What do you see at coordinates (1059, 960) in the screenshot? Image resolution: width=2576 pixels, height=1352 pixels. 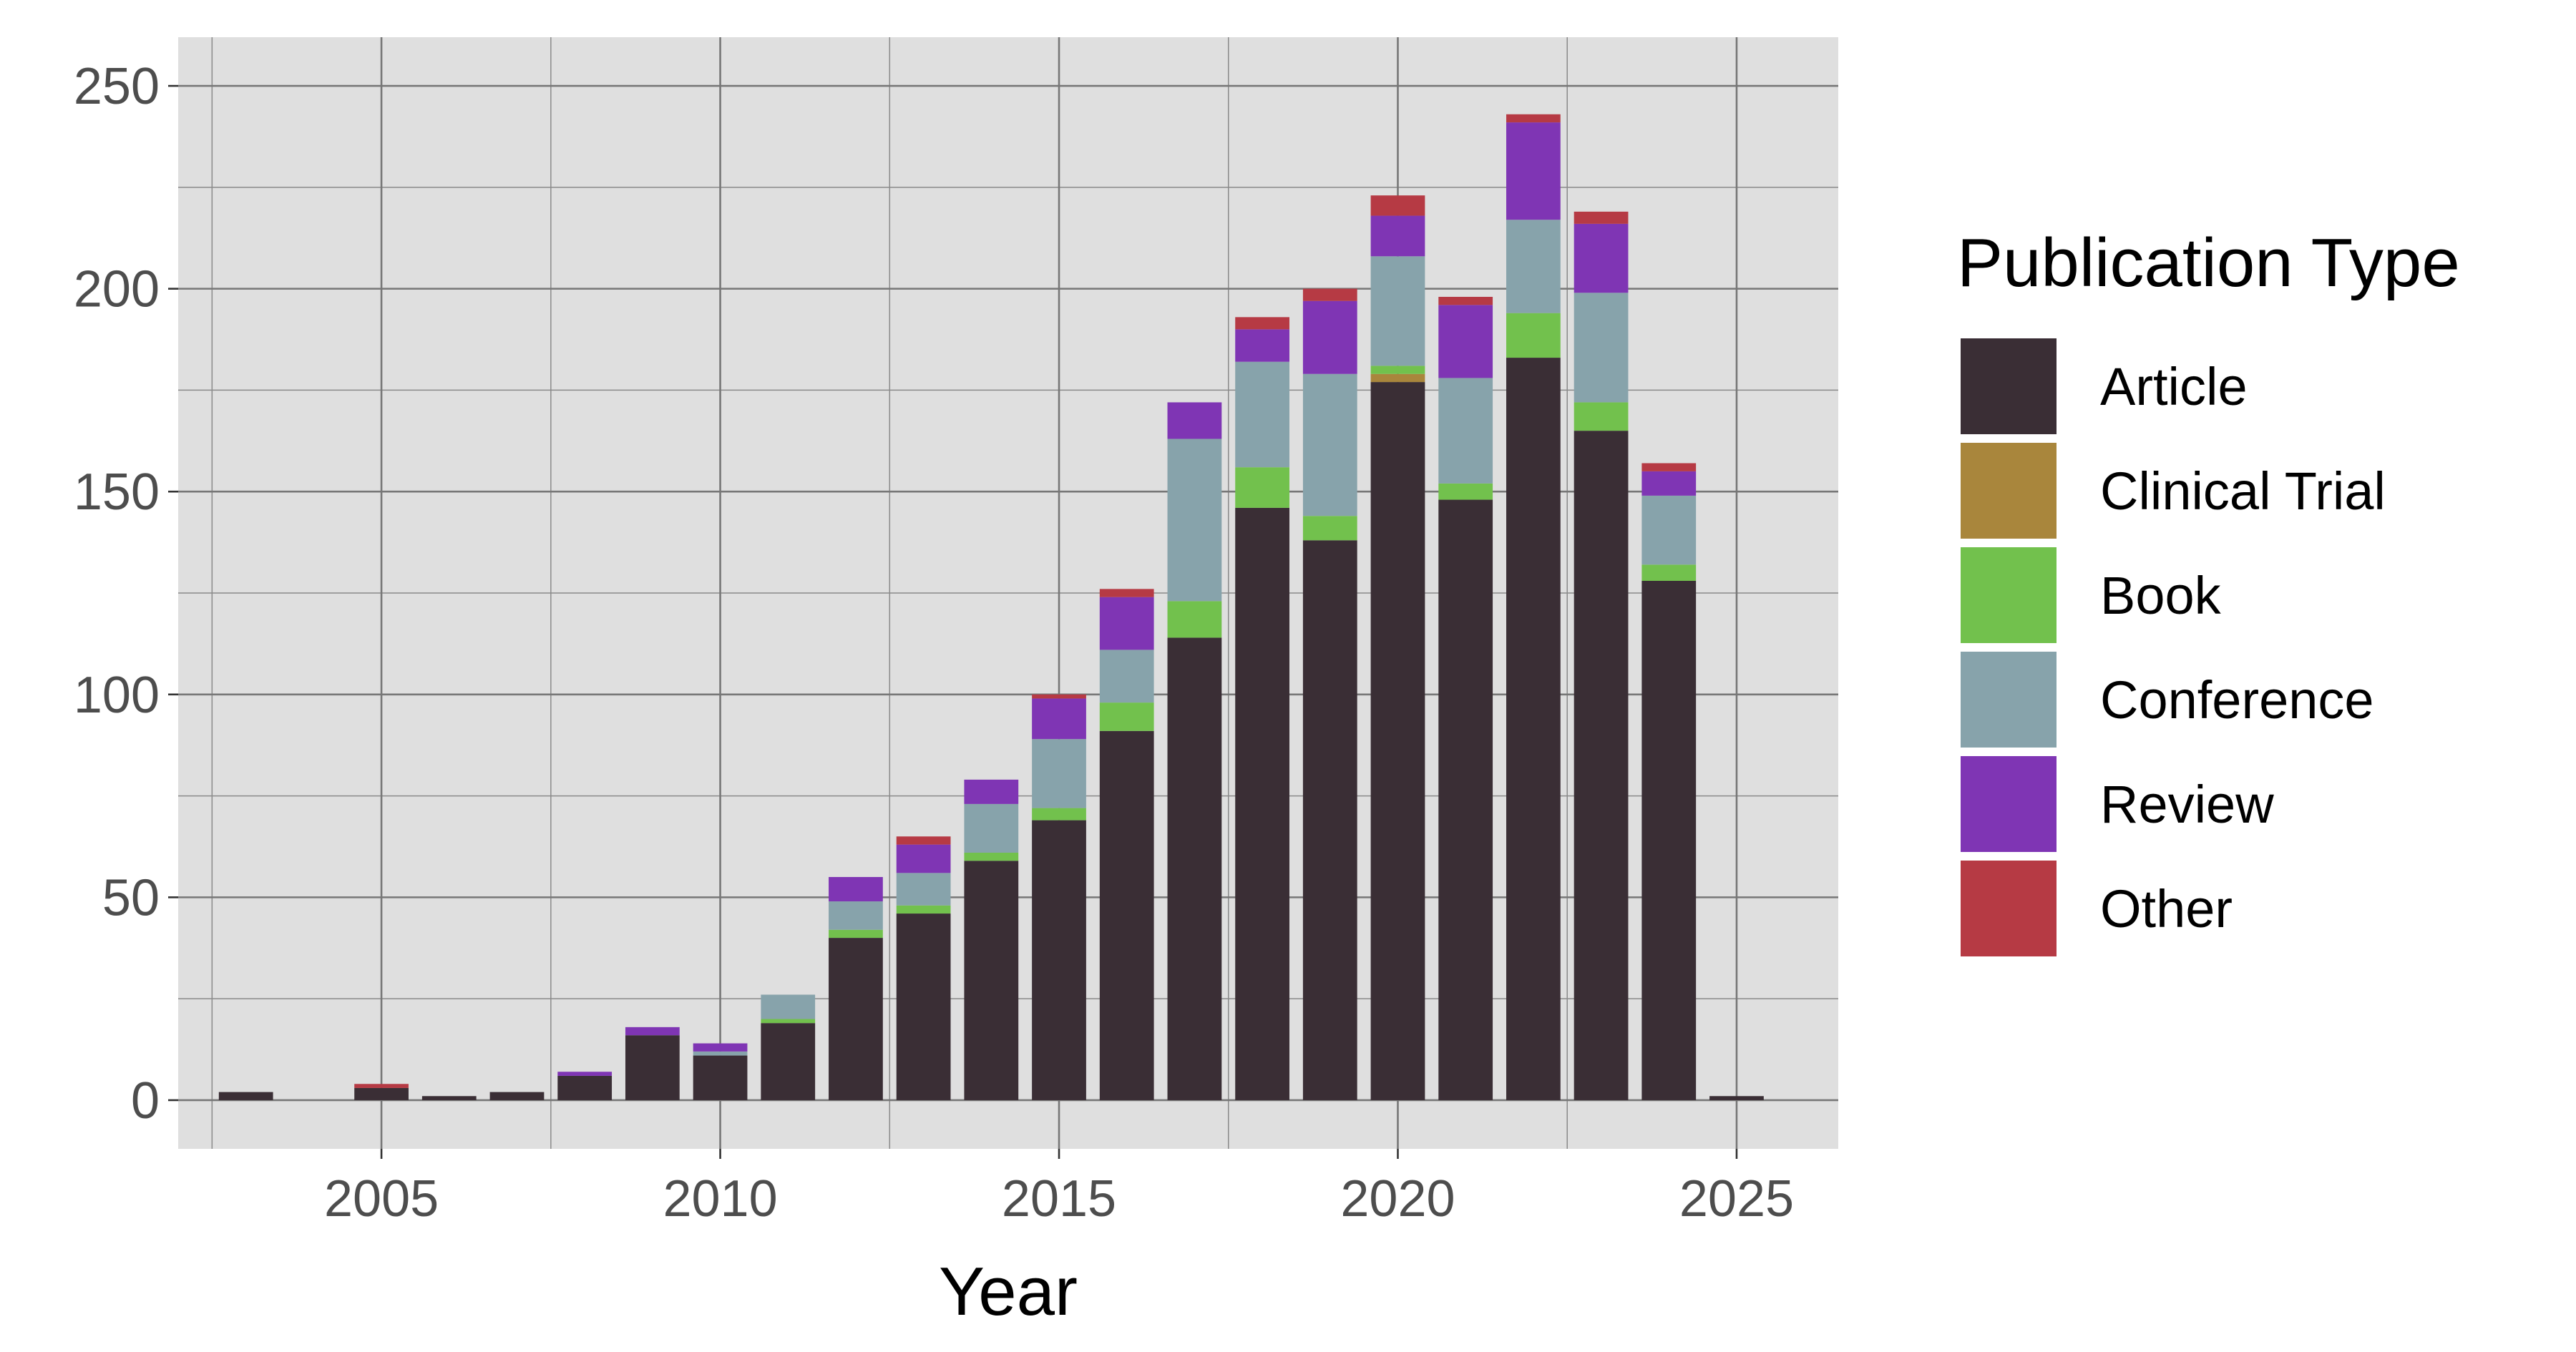 I see `bar-article-2015` at bounding box center [1059, 960].